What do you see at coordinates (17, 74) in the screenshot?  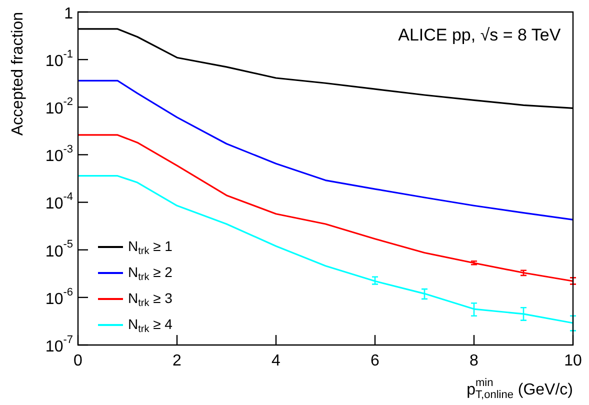 I see `y-axis-title: Accepted fraction` at bounding box center [17, 74].